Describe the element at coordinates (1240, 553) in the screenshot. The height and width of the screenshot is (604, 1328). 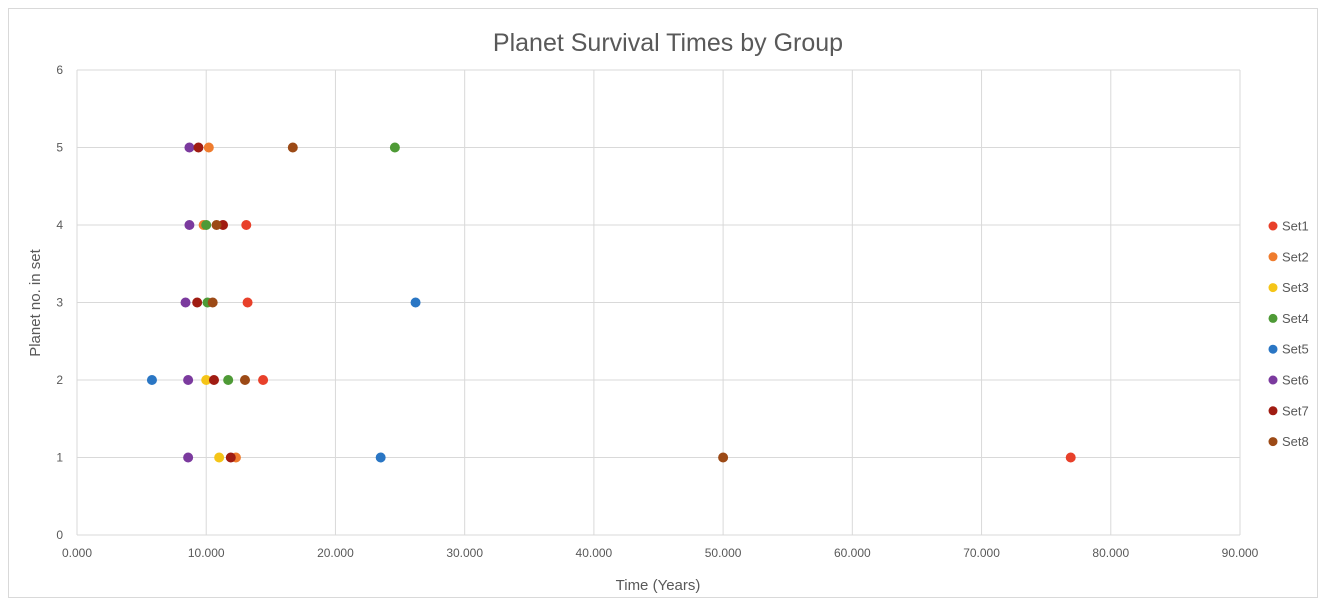
I see `x-tick-label: 90.000` at that location.